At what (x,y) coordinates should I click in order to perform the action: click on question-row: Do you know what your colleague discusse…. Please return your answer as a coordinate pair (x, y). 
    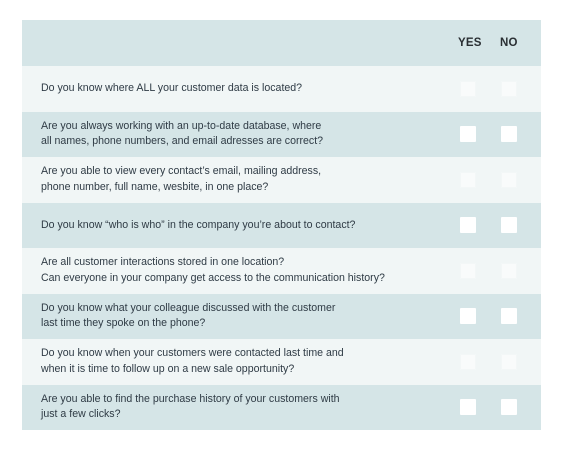
    Looking at the image, I should click on (281, 316).